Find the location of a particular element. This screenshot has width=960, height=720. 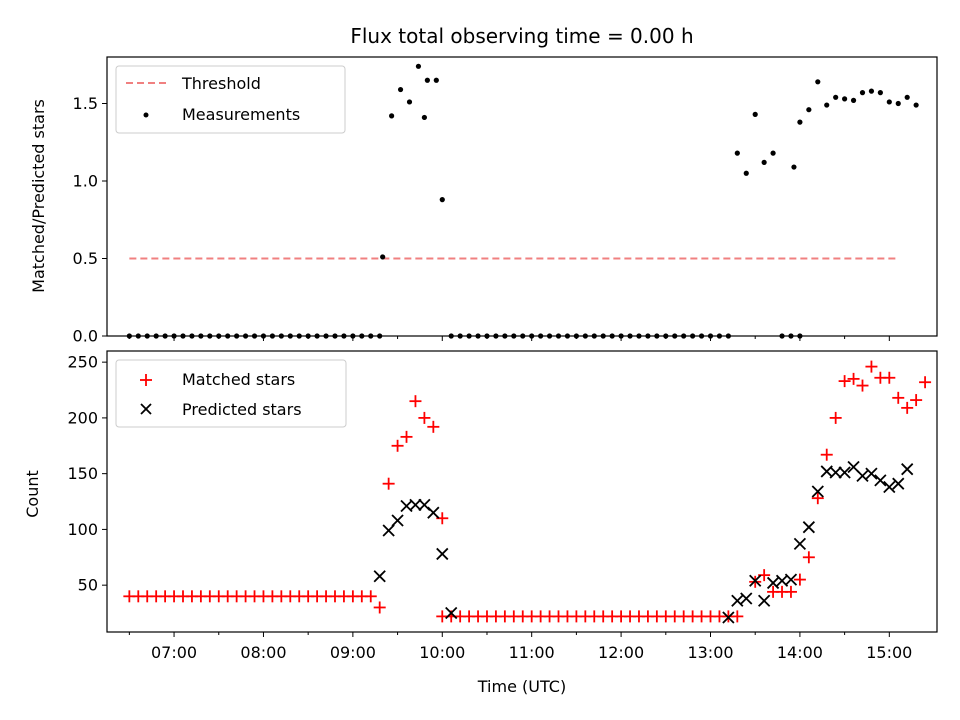

x-tick-label: 12:00 is located at coordinates (621, 652).